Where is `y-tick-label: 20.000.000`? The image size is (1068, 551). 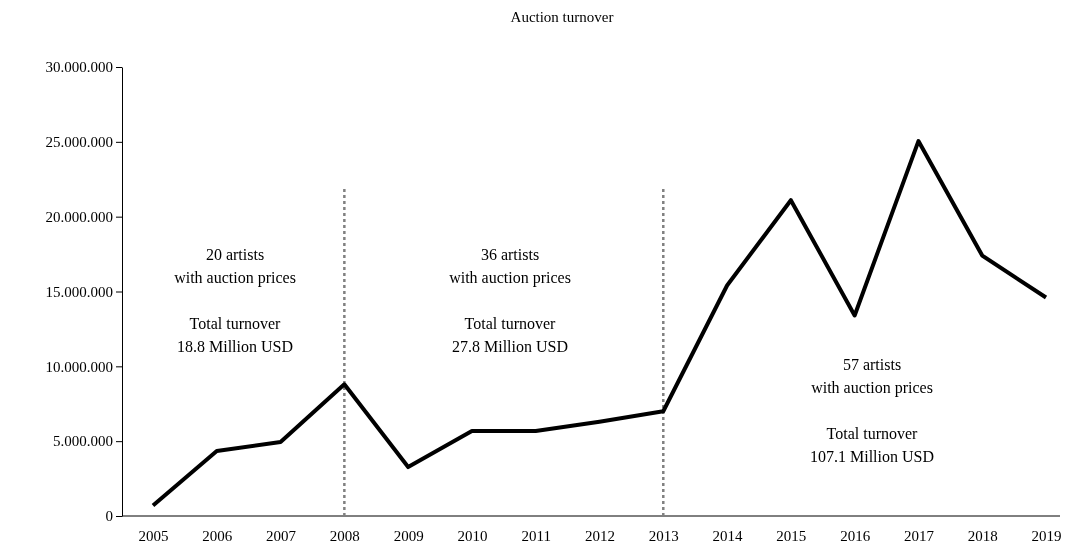
y-tick-label: 20.000.000 is located at coordinates (79, 216).